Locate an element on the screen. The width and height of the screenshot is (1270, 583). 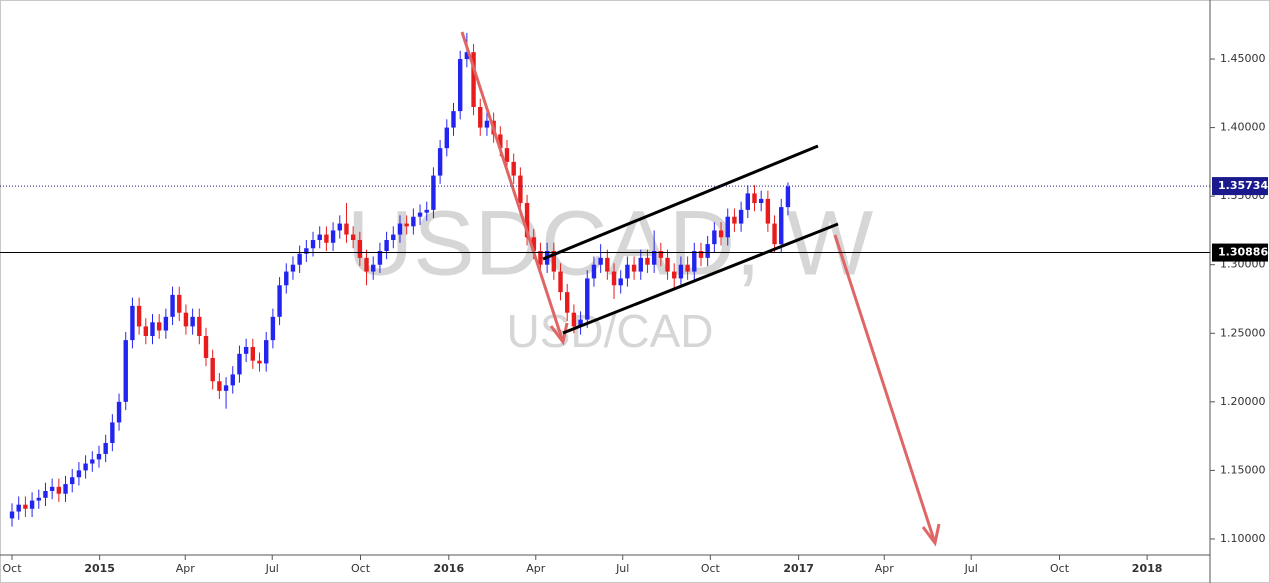
x-tick-label: 2018 is located at coordinates (1147, 568).